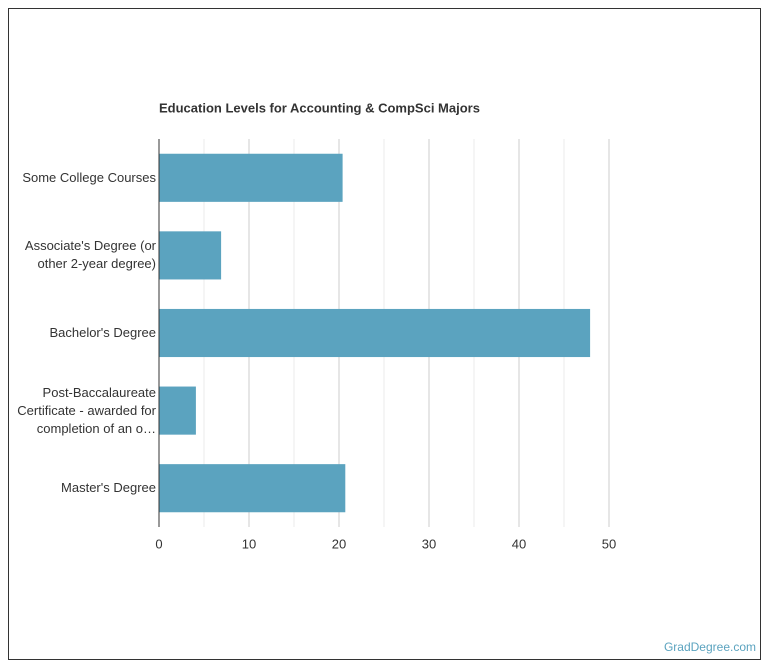  Describe the element at coordinates (429, 543) in the screenshot. I see `x-tick-label: 30` at that location.